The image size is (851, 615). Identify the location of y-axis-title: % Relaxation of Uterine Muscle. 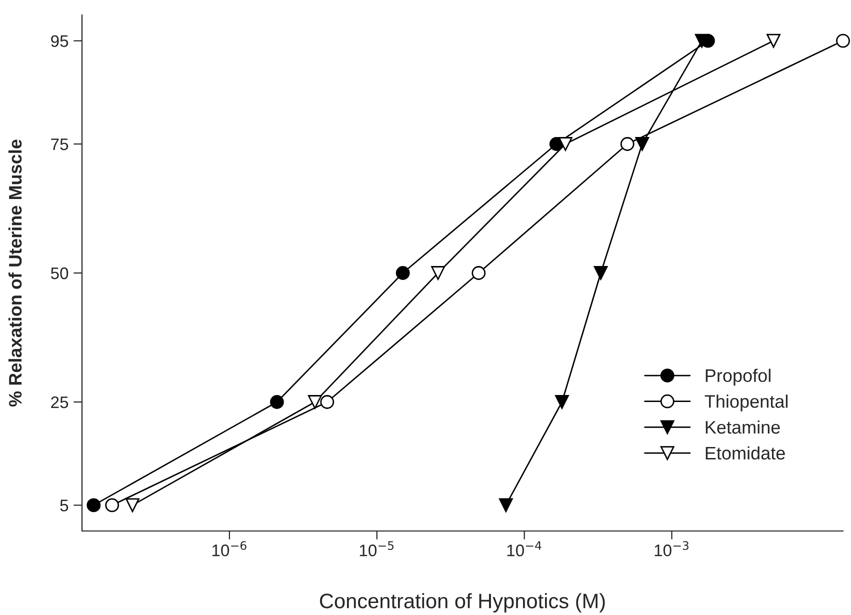
(15, 273).